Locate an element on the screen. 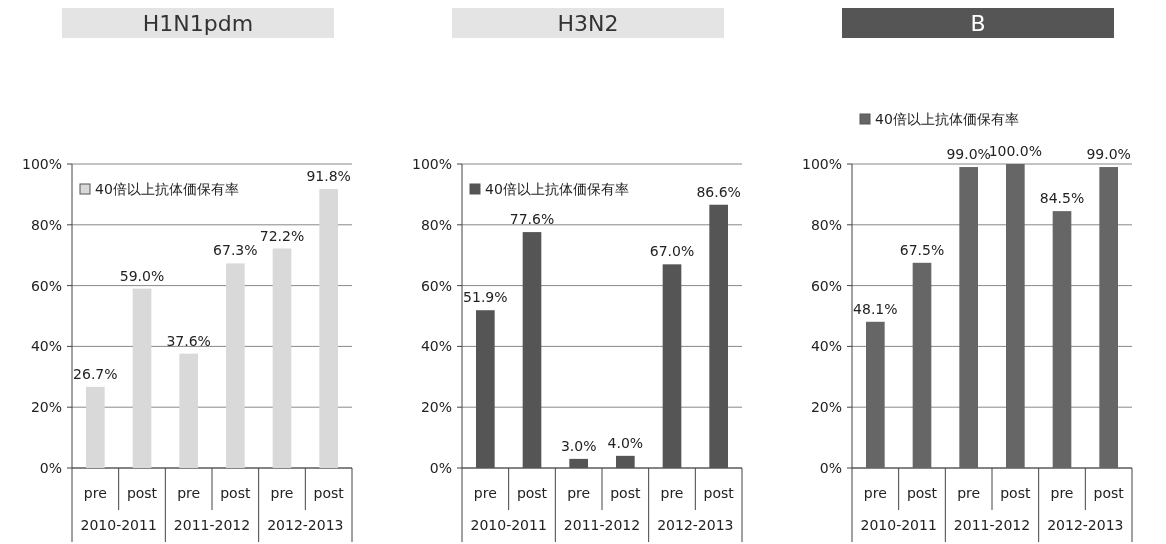 The height and width of the screenshot is (544, 1166). data-label: 67.0% is located at coordinates (672, 251).